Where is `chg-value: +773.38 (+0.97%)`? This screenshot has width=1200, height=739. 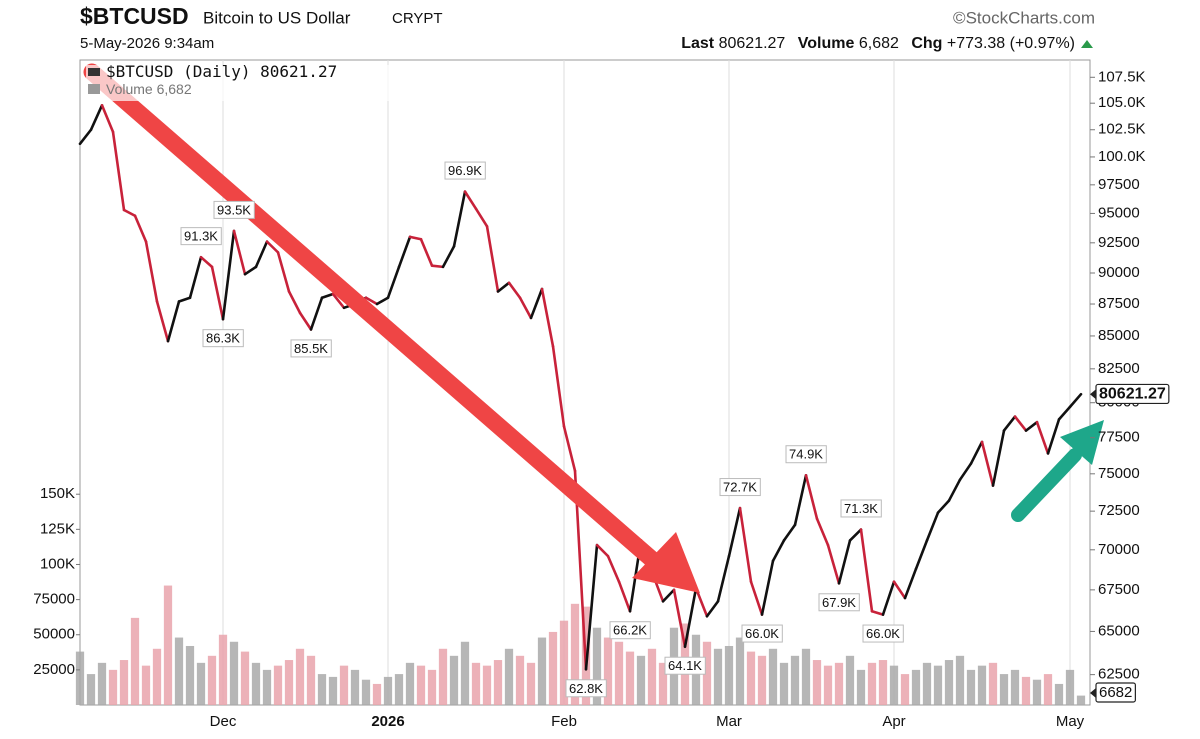 chg-value: +773.38 (+0.97%) is located at coordinates (1011, 43).